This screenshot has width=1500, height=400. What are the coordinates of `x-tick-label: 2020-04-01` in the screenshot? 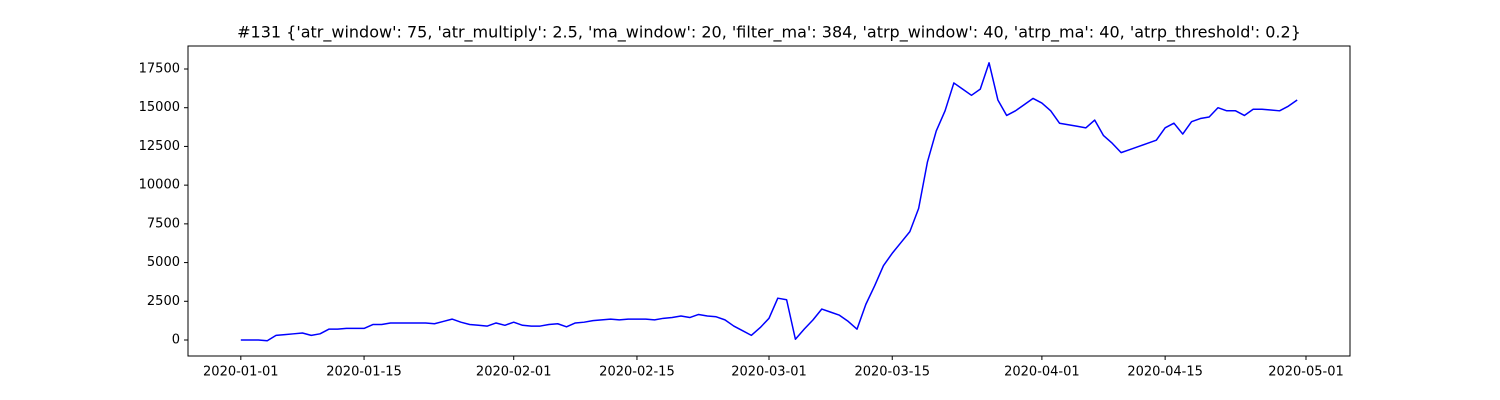 It's located at (1042, 372).